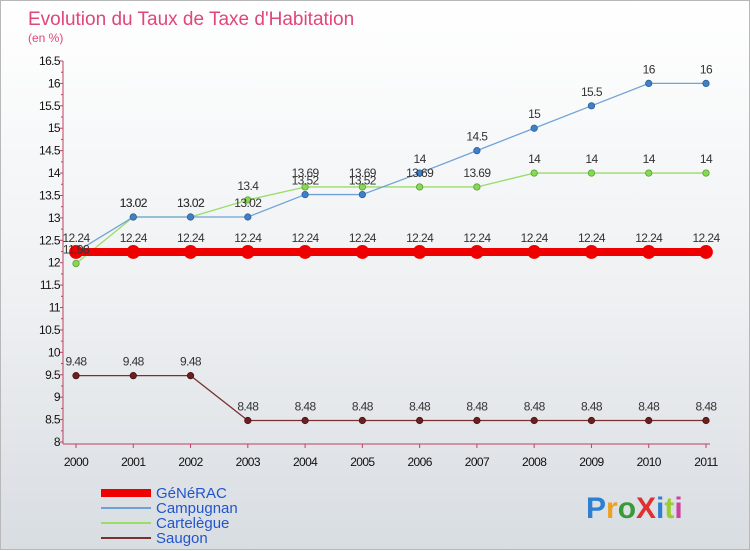  What do you see at coordinates (55, 308) in the screenshot?
I see `y-tick-label: 11` at bounding box center [55, 308].